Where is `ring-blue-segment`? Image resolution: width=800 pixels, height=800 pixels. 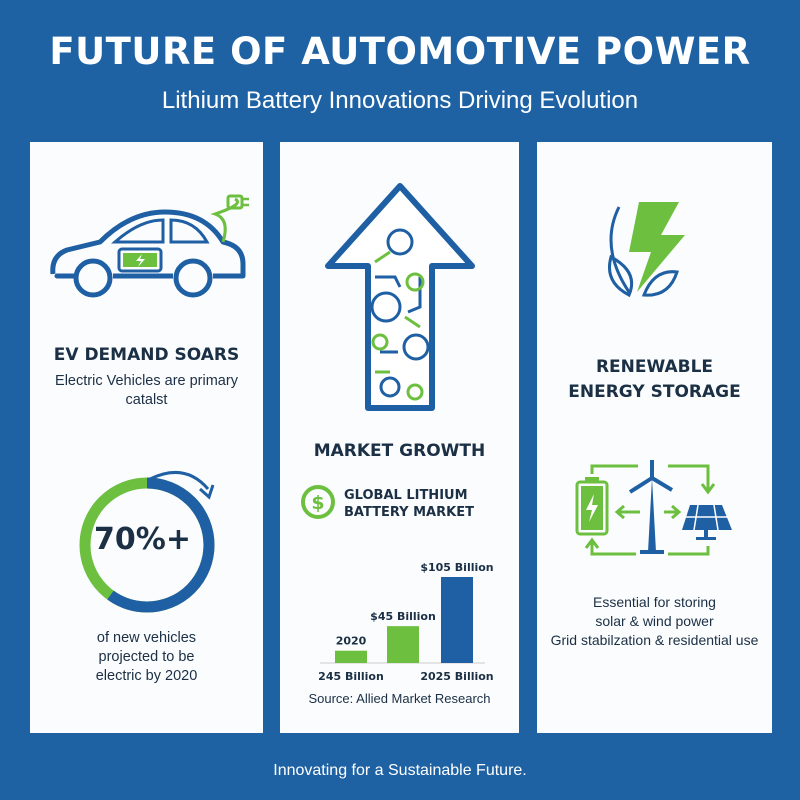 ring-blue-segment is located at coordinates (147, 545).